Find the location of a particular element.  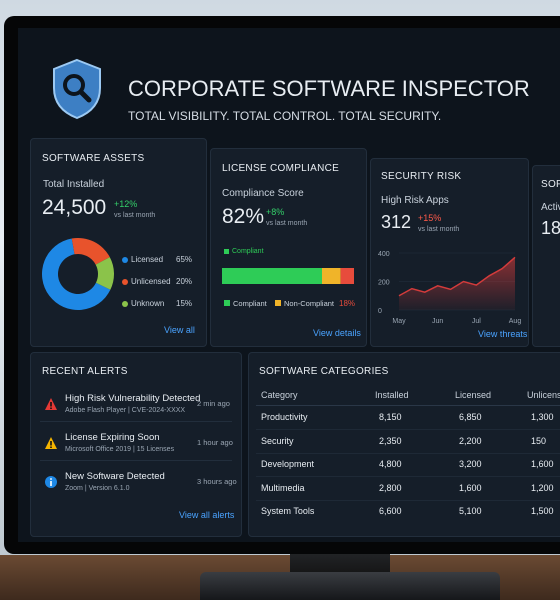

metric-change: +15% is located at coordinates (430, 218).